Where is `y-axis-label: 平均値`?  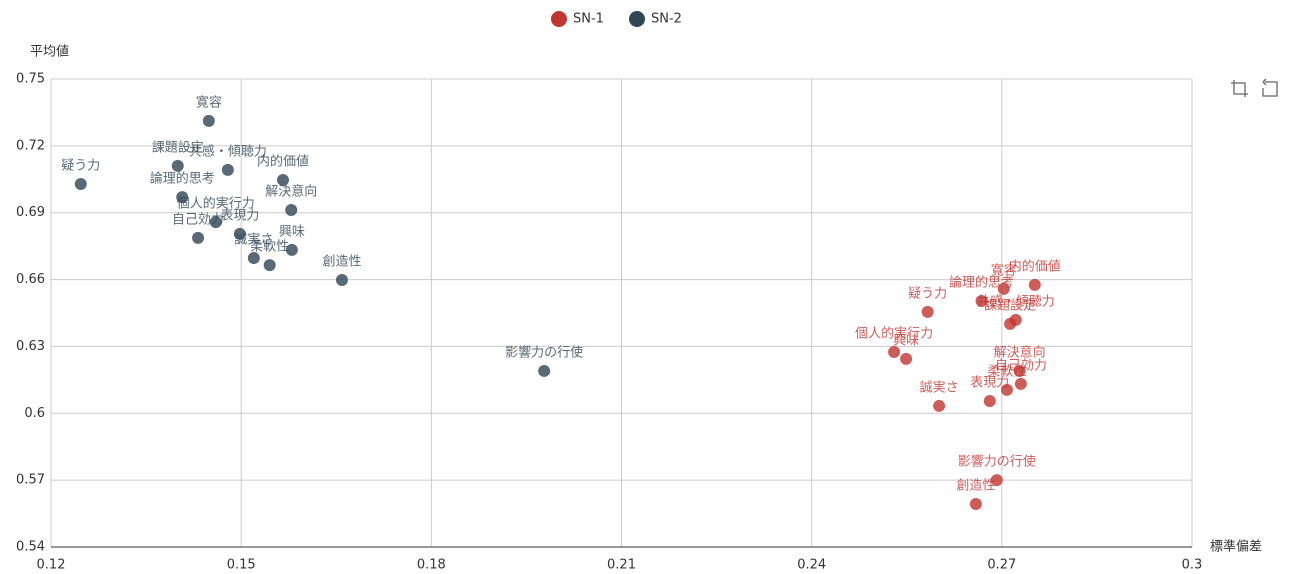 y-axis-label: 平均値 is located at coordinates (49, 52).